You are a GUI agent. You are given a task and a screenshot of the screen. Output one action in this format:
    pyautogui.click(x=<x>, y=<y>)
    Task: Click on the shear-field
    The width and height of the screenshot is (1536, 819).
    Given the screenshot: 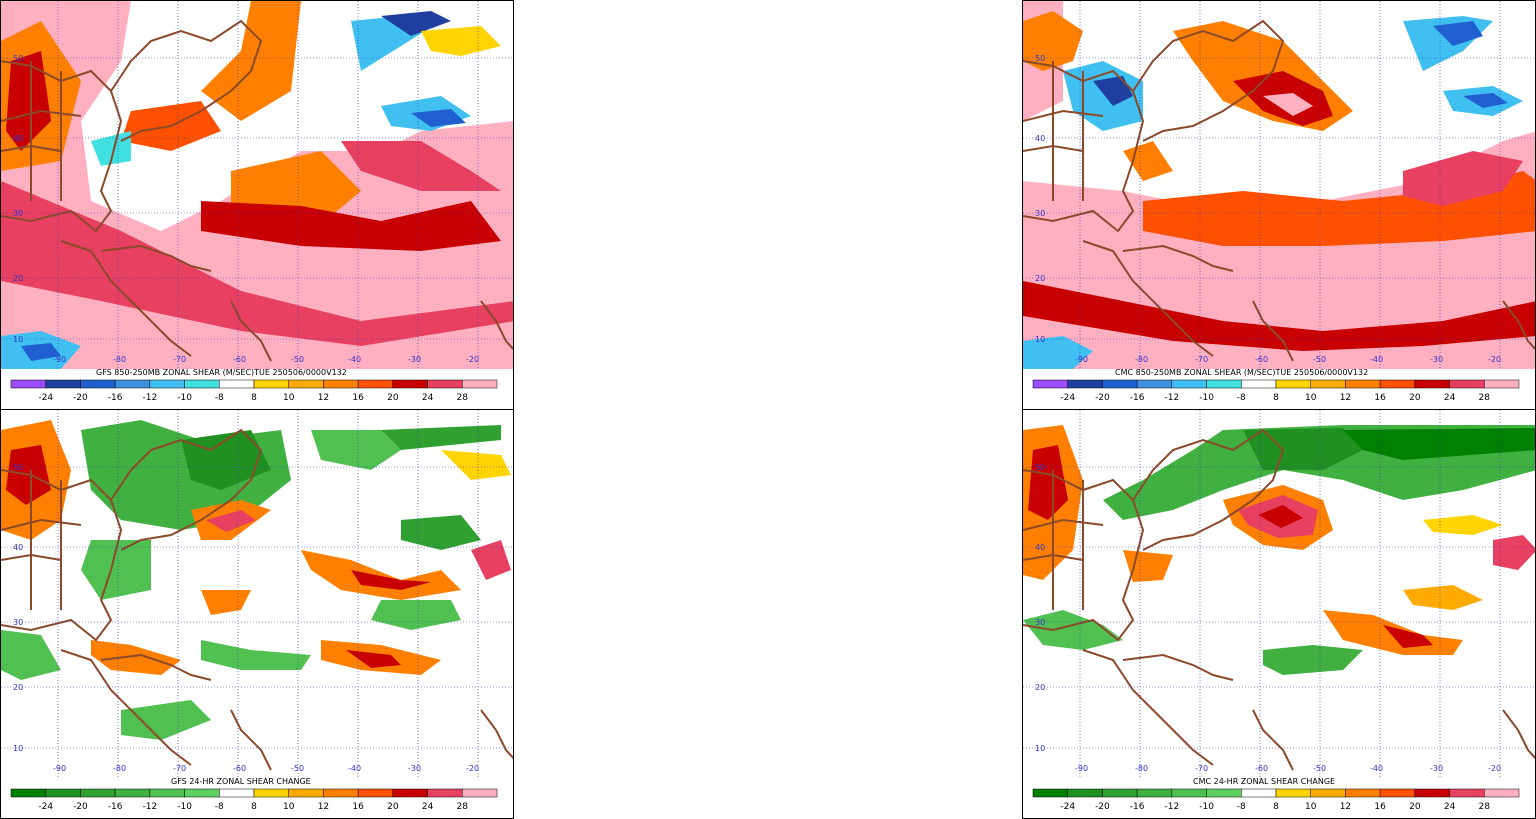 What is the action you would take?
    pyautogui.click(x=1279, y=185)
    